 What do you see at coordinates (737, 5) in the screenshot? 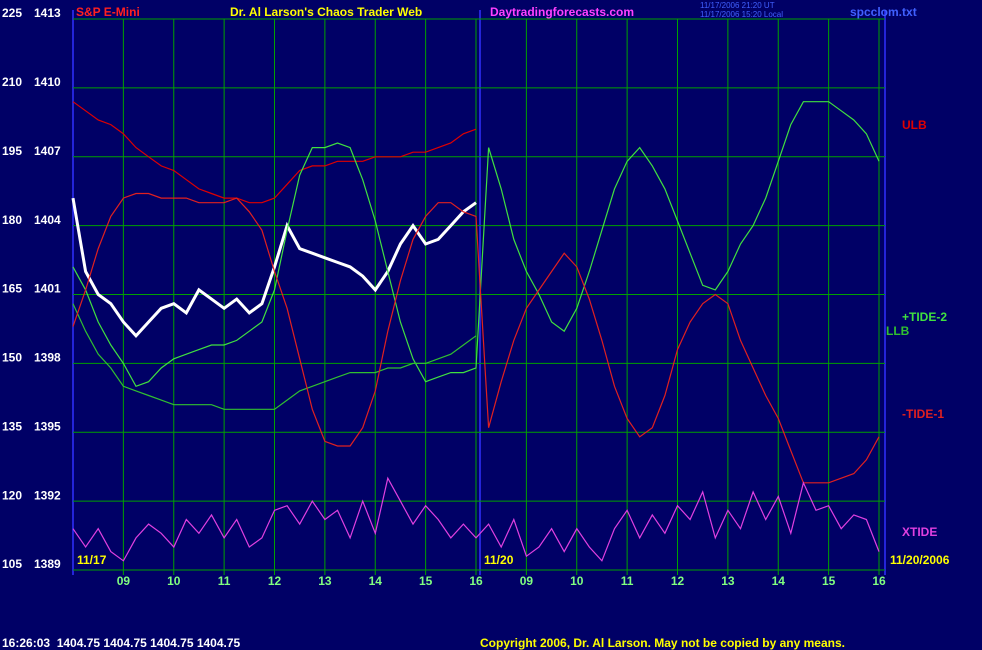
I see `timestamp: 11/17/2006 21:20 UT` at bounding box center [737, 5].